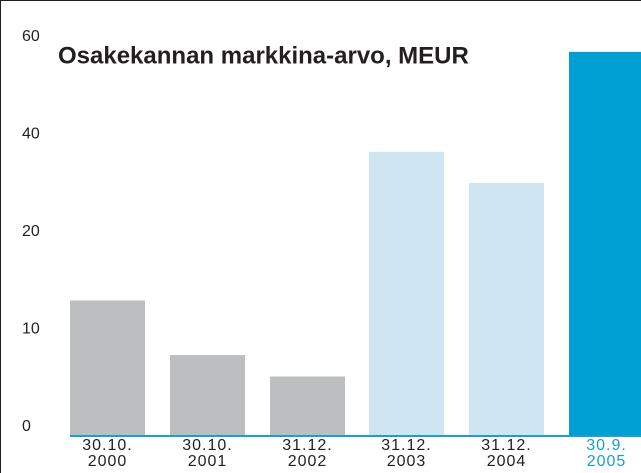 The width and height of the screenshot is (641, 473). I want to click on x-tick-label-line: 2001, so click(208, 461).